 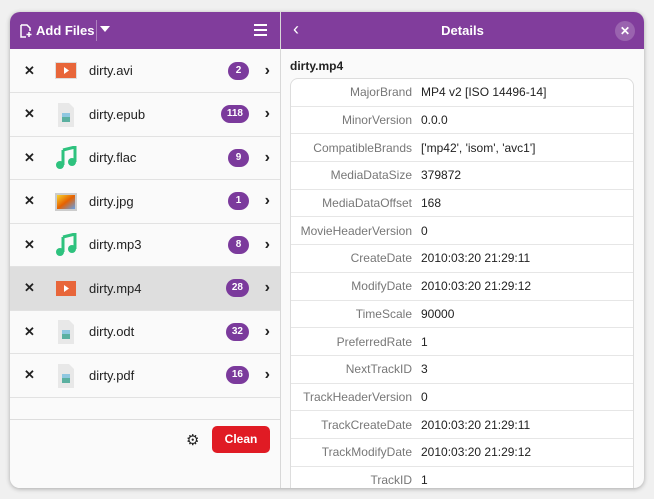 I want to click on metadata-row: TrackHeaderVersion 0, so click(x=462, y=398).